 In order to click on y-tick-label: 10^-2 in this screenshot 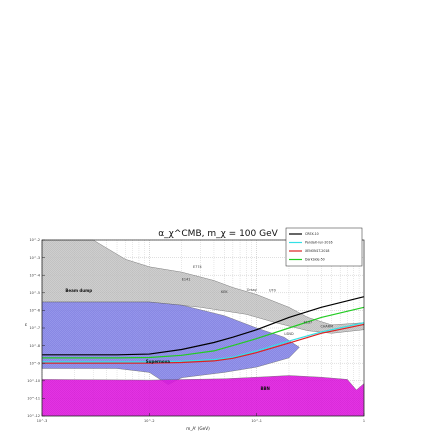, I will do `click(34, 240)`.